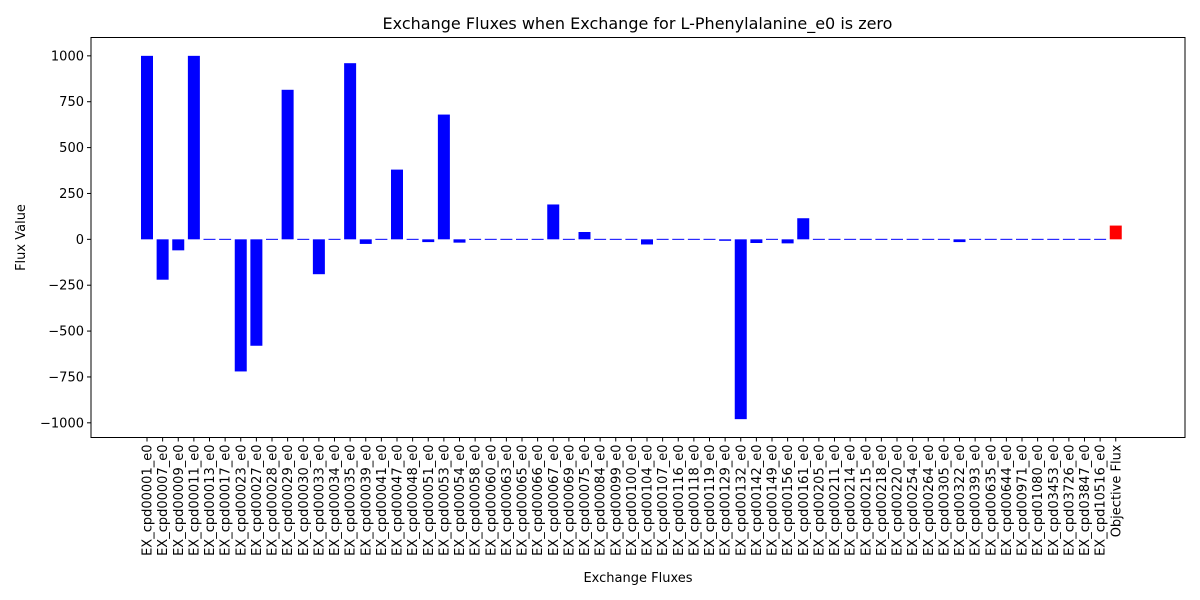 The image size is (1200, 600). What do you see at coordinates (584, 235) in the screenshot?
I see `bar-ex-cpd00075-e0` at bounding box center [584, 235].